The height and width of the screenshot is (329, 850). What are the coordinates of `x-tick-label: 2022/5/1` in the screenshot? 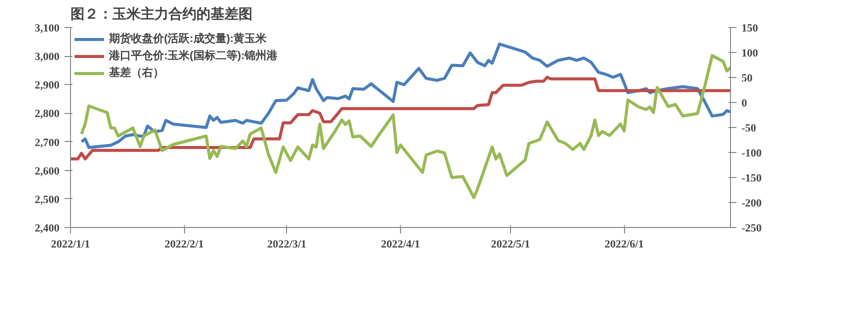 It's located at (510, 244).